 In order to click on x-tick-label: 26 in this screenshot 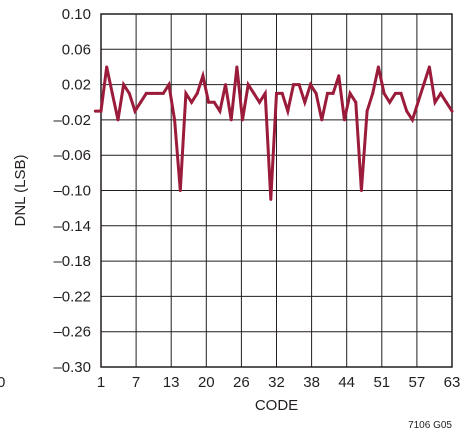, I will do `click(241, 382)`.